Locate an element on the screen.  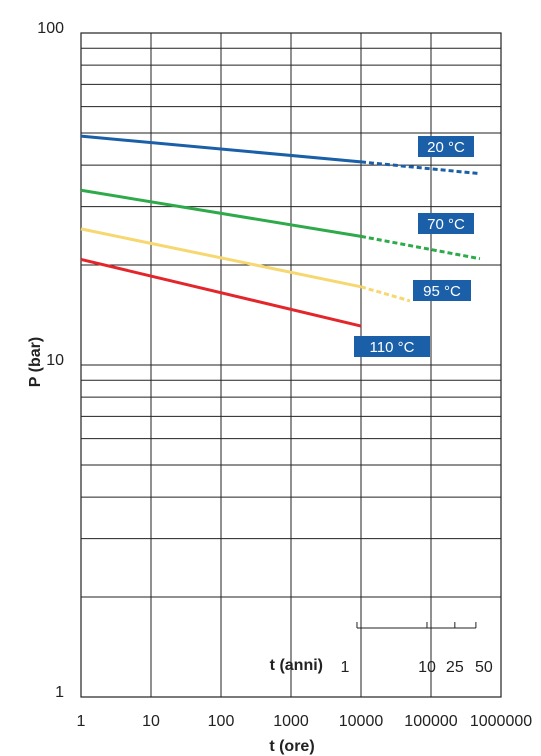
x-tick-label: 1 is located at coordinates (81, 721).